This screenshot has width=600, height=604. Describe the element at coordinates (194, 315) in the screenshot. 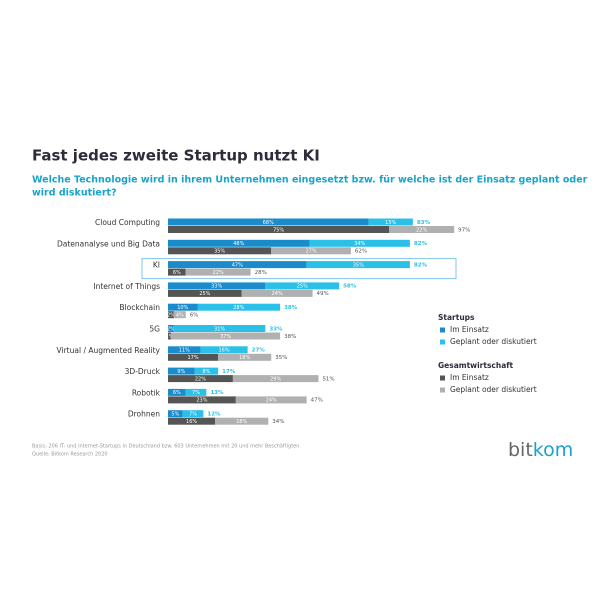

I see `total-label: 6%` at that location.